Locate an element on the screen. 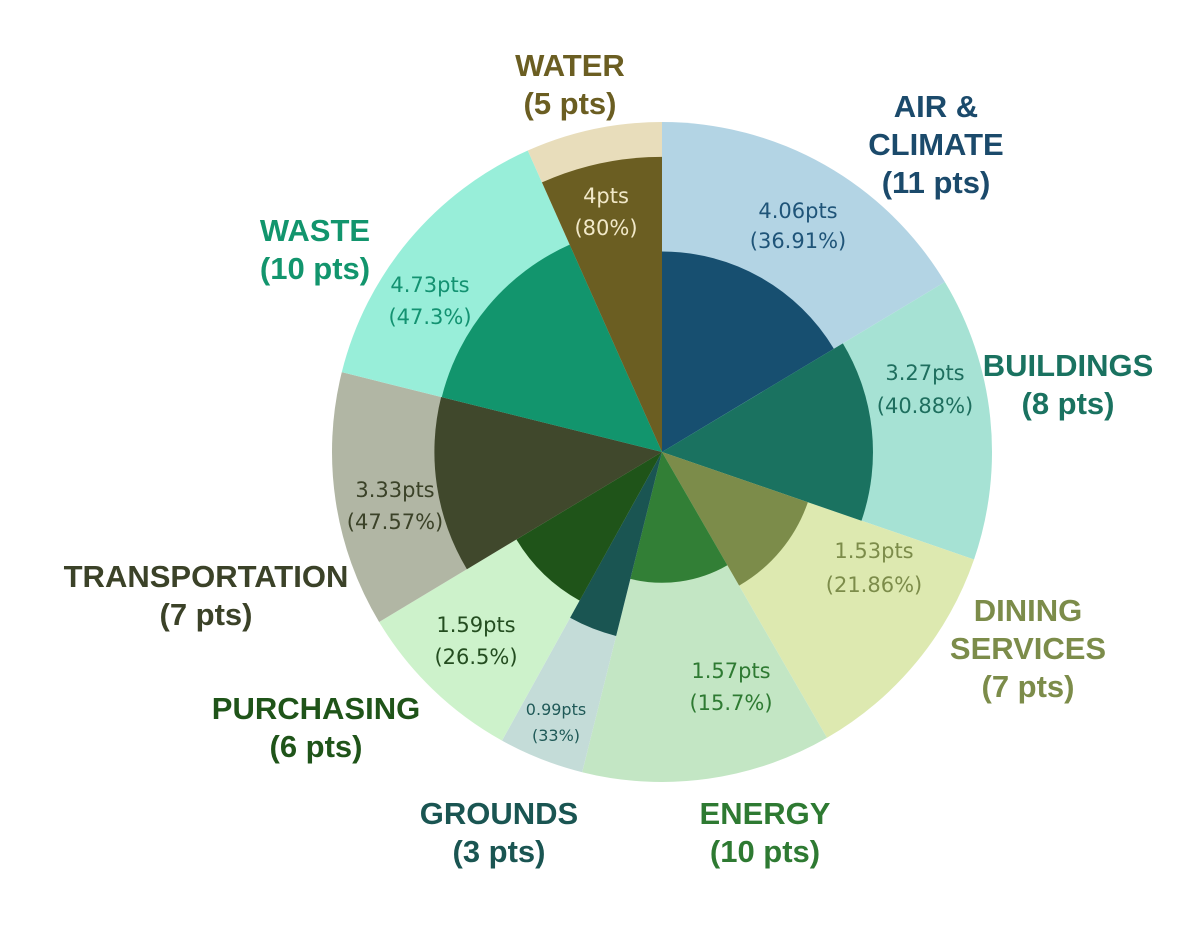 The image size is (1200, 927). percent-label-waste: (47.3%) is located at coordinates (429, 317).